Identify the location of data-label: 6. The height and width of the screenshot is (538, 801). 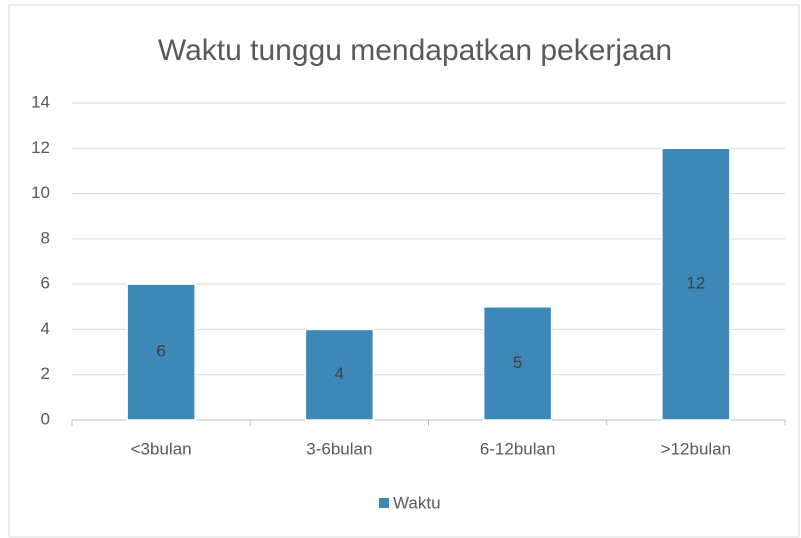
(160, 351).